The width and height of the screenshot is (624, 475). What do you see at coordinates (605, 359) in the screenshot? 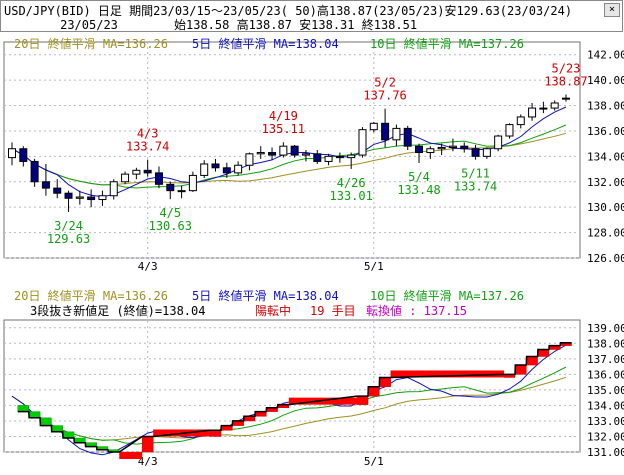
I see `break-ytick-label: 137.00` at bounding box center [605, 359].